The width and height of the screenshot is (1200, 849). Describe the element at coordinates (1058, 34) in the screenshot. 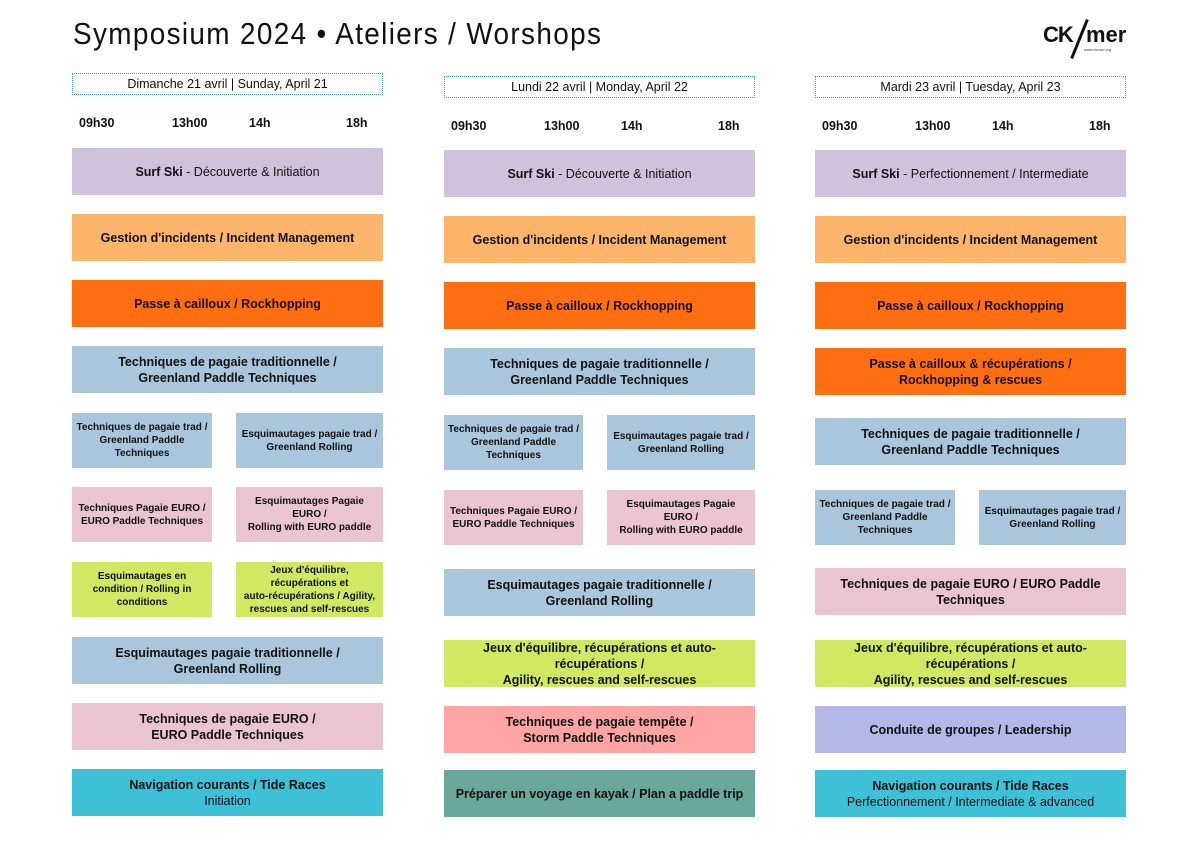

I see `logo-ck: CK` at that location.